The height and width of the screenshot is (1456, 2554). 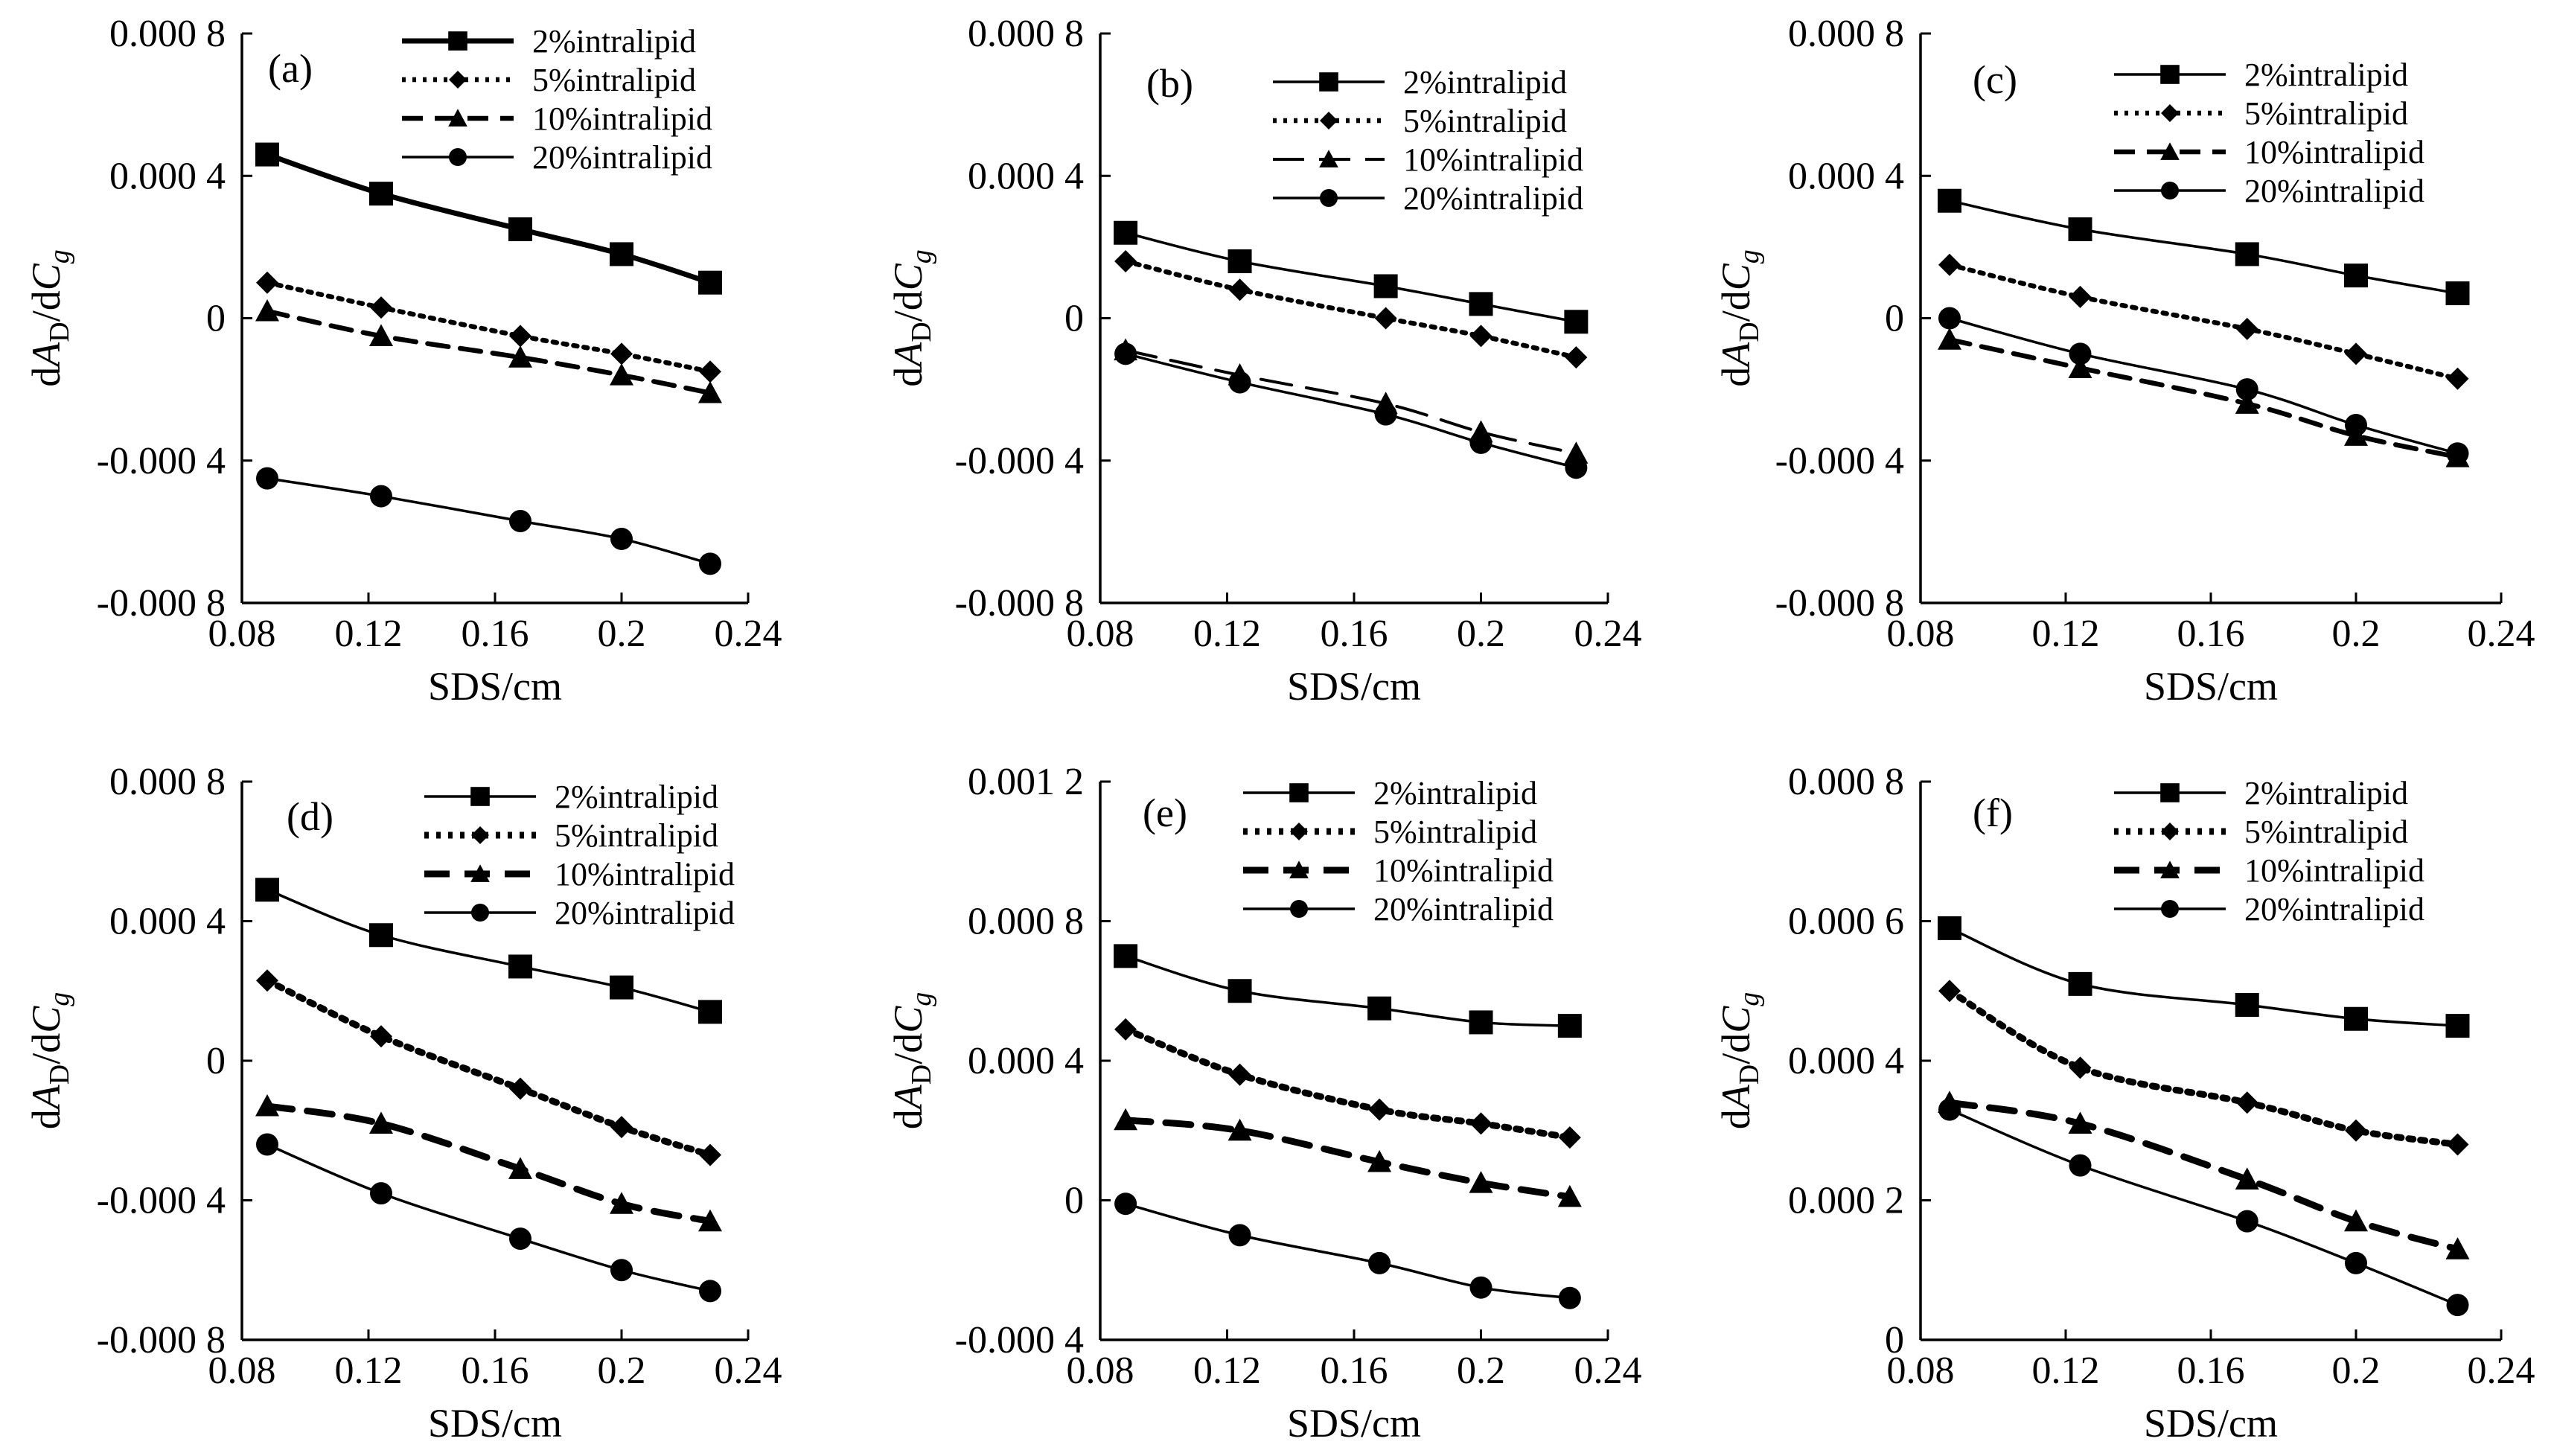 What do you see at coordinates (1608, 634) in the screenshot?
I see `x-tick-label: 0.24` at bounding box center [1608, 634].